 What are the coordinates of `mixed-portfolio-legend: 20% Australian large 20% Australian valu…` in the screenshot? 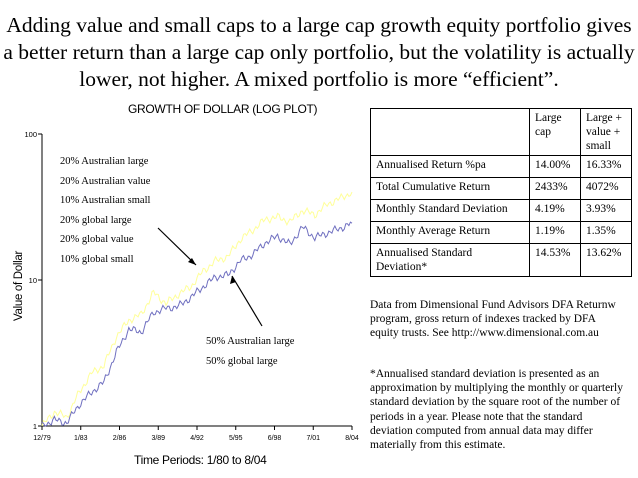 It's located at (105, 211).